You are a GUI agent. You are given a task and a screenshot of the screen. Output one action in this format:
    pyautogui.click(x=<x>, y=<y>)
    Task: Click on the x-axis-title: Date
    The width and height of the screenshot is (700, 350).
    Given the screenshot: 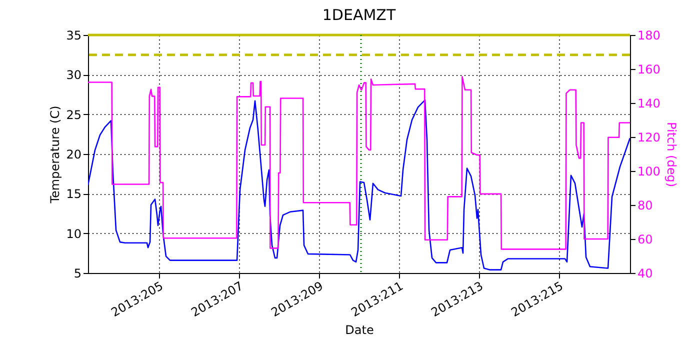 What is the action you would take?
    pyautogui.click(x=359, y=329)
    